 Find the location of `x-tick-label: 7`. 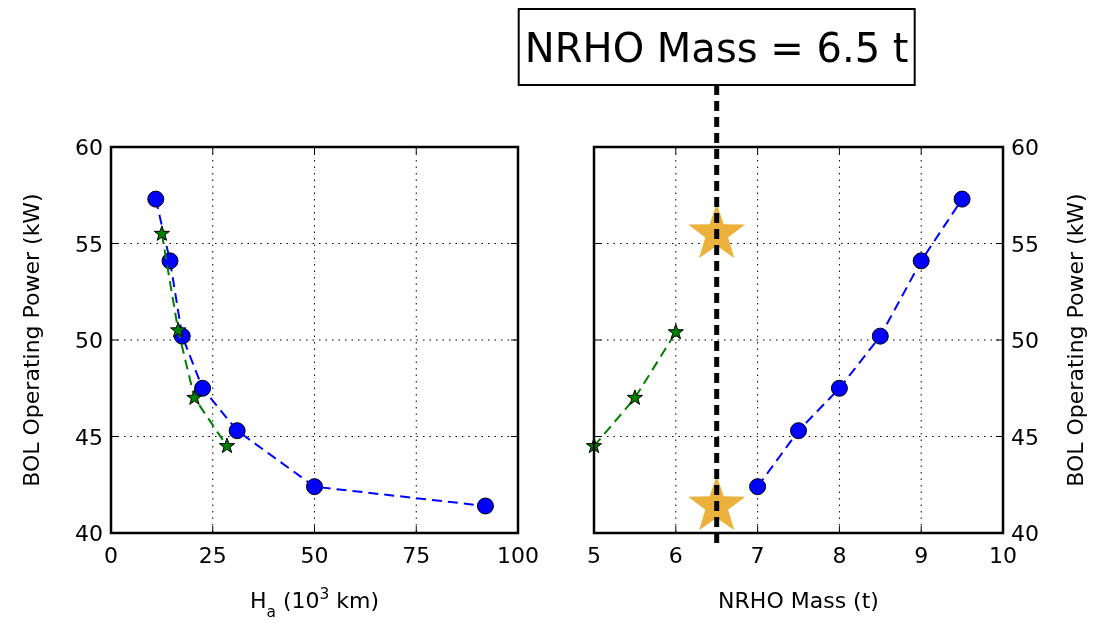

x-tick-label: 7 is located at coordinates (757, 555).